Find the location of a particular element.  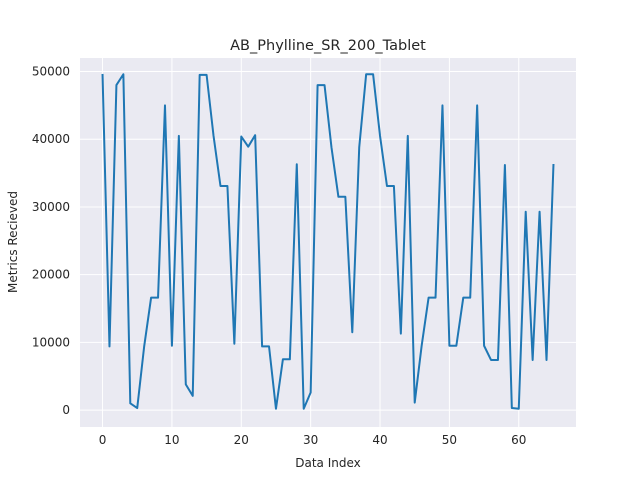

x-tick-label: 0 is located at coordinates (103, 440).